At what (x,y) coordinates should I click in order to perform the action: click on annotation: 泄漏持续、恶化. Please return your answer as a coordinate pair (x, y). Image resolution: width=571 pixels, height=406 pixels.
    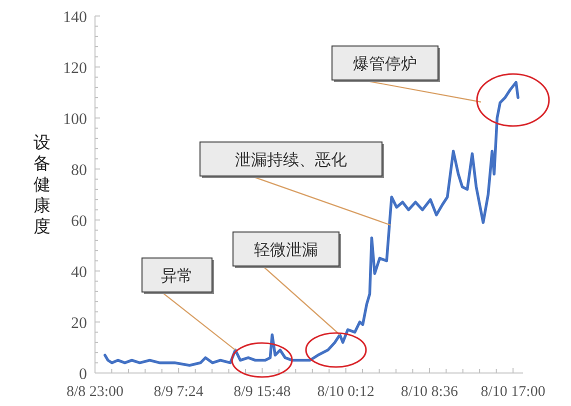
    Looking at the image, I should click on (291, 160).